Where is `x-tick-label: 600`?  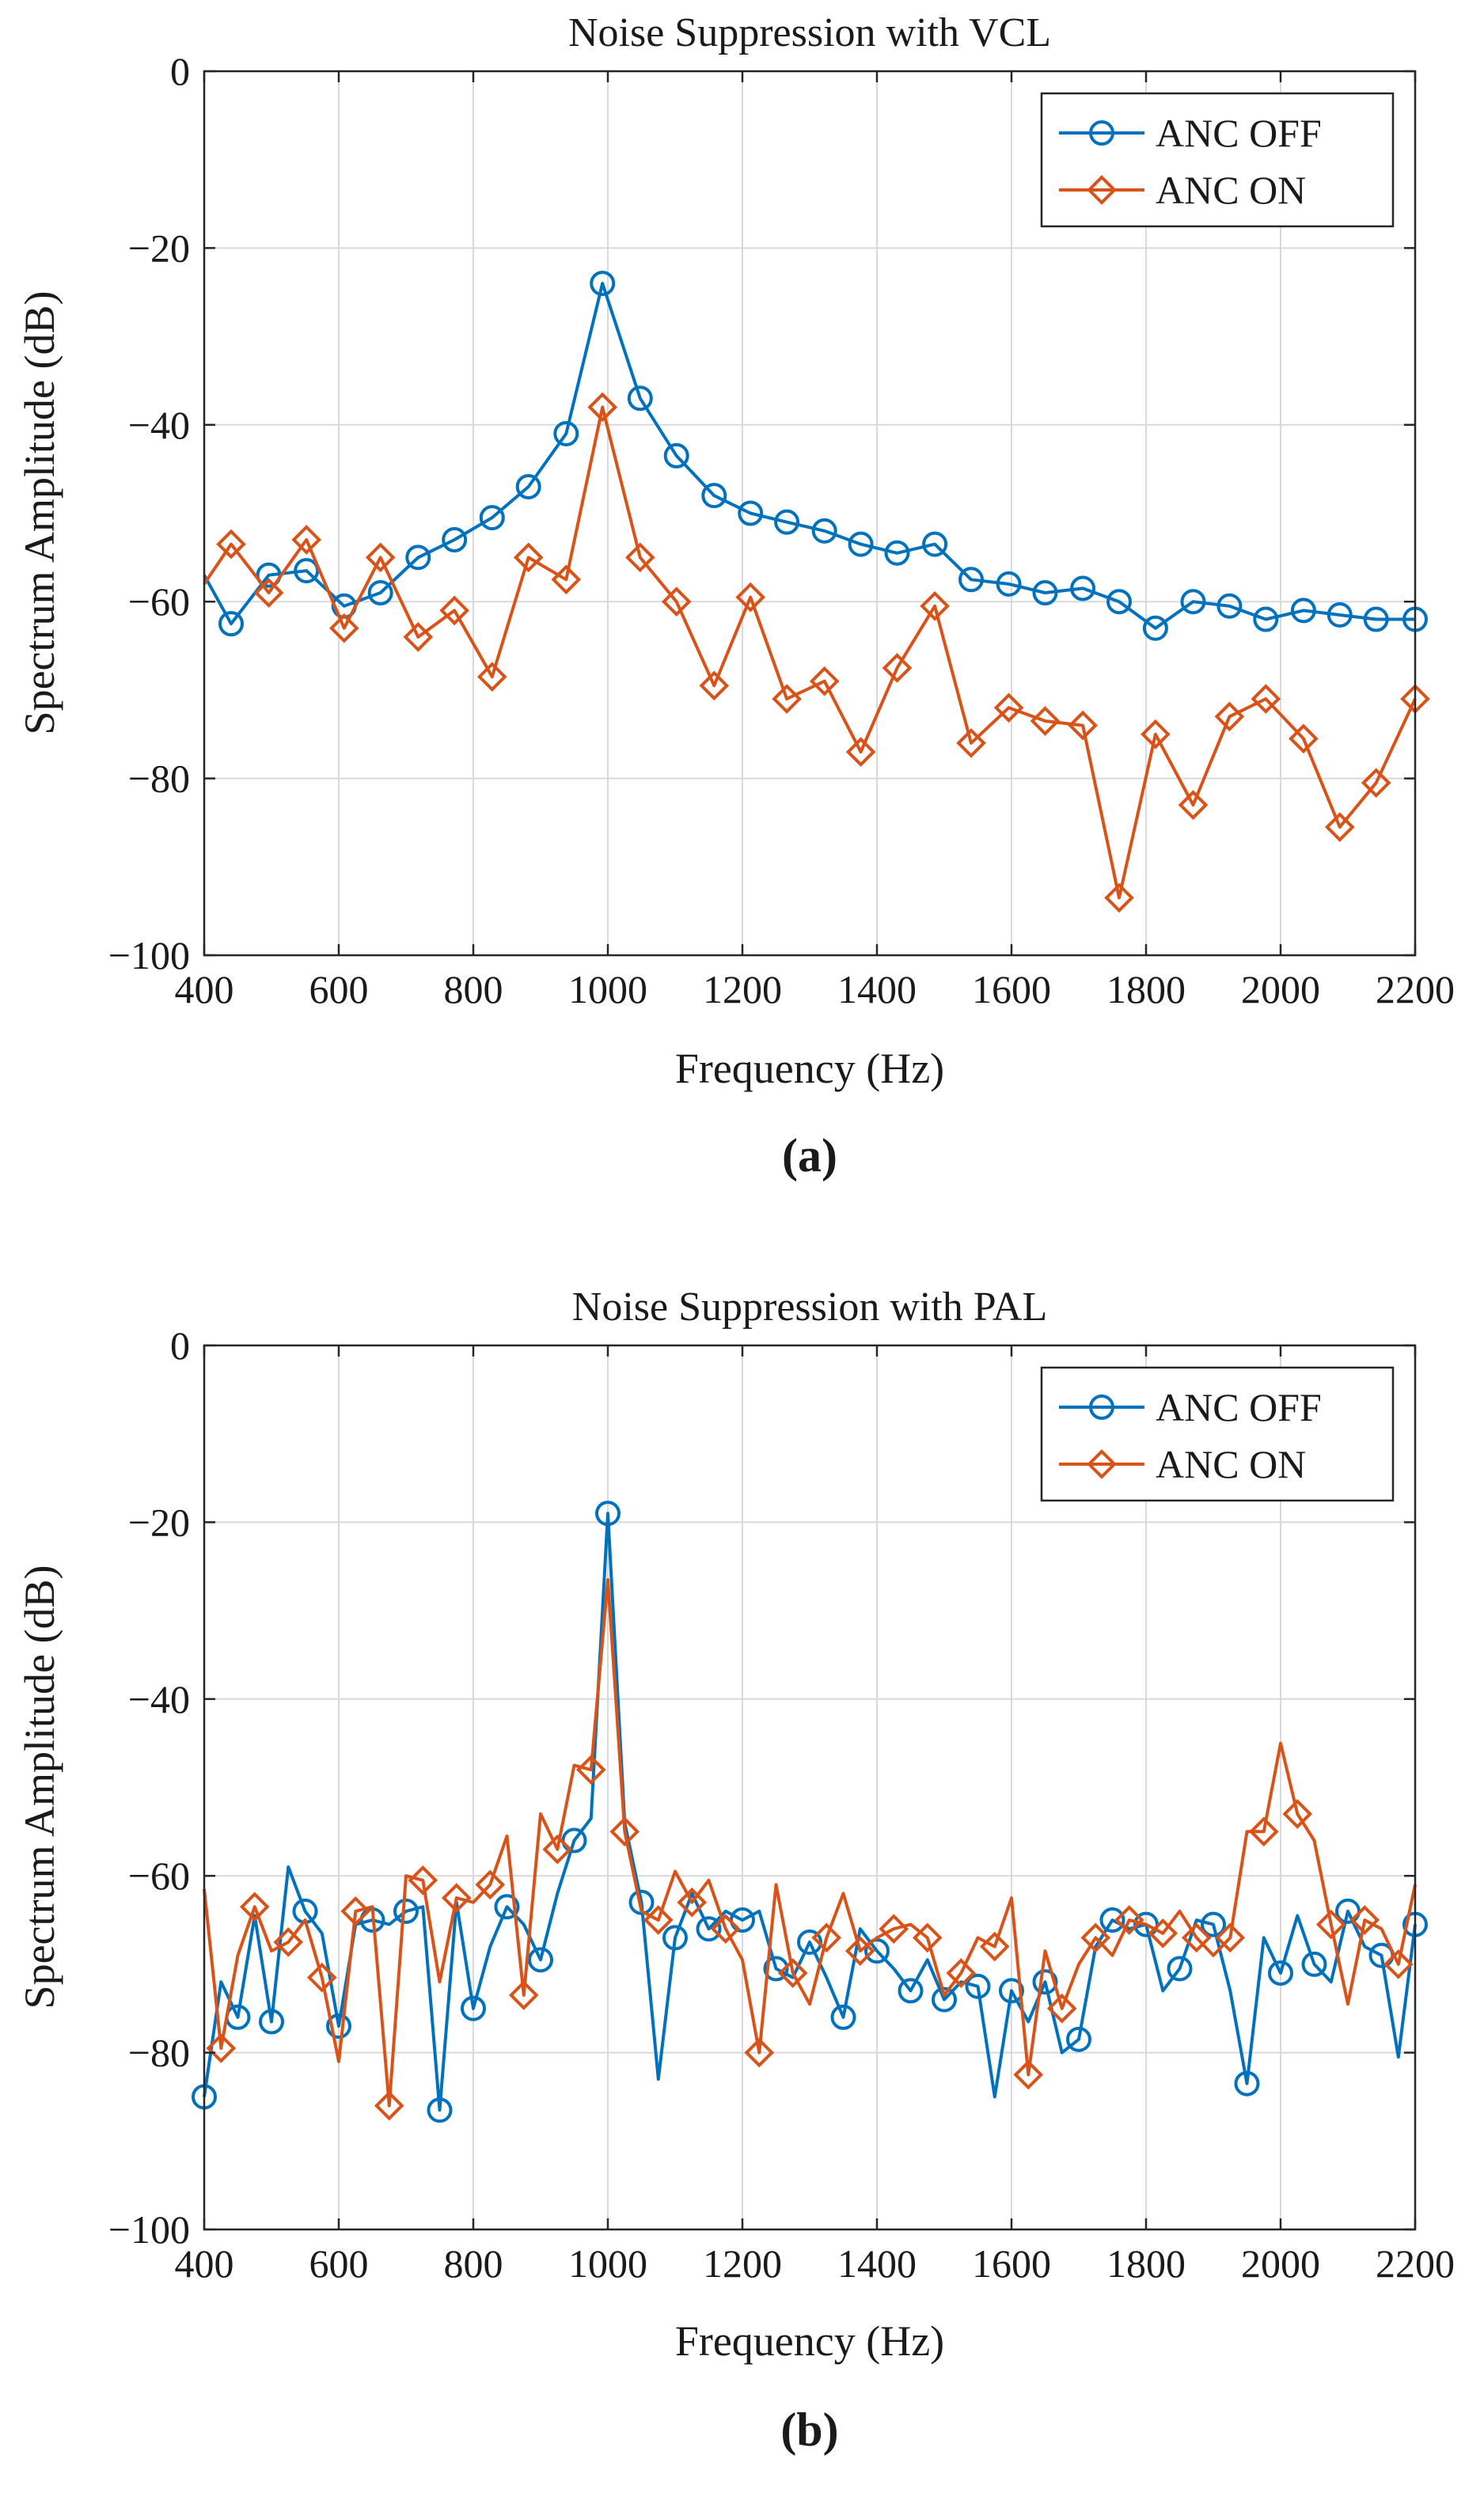
x-tick-label: 600 is located at coordinates (339, 2263).